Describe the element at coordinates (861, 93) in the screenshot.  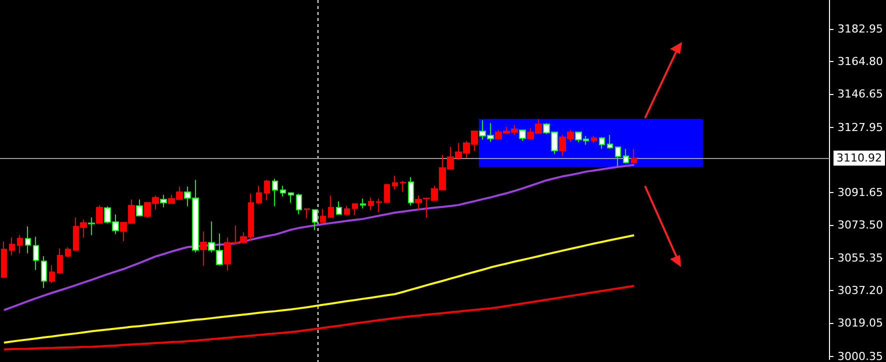
I see `y-tick-label: 3146.65` at that location.